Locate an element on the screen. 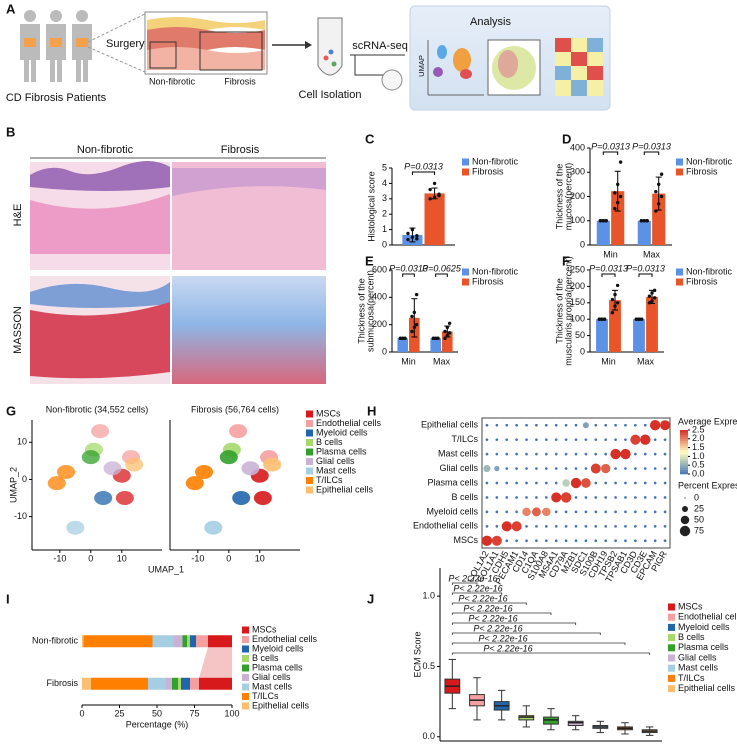 The image size is (737, 748). panel-letter: G is located at coordinates (11, 410).